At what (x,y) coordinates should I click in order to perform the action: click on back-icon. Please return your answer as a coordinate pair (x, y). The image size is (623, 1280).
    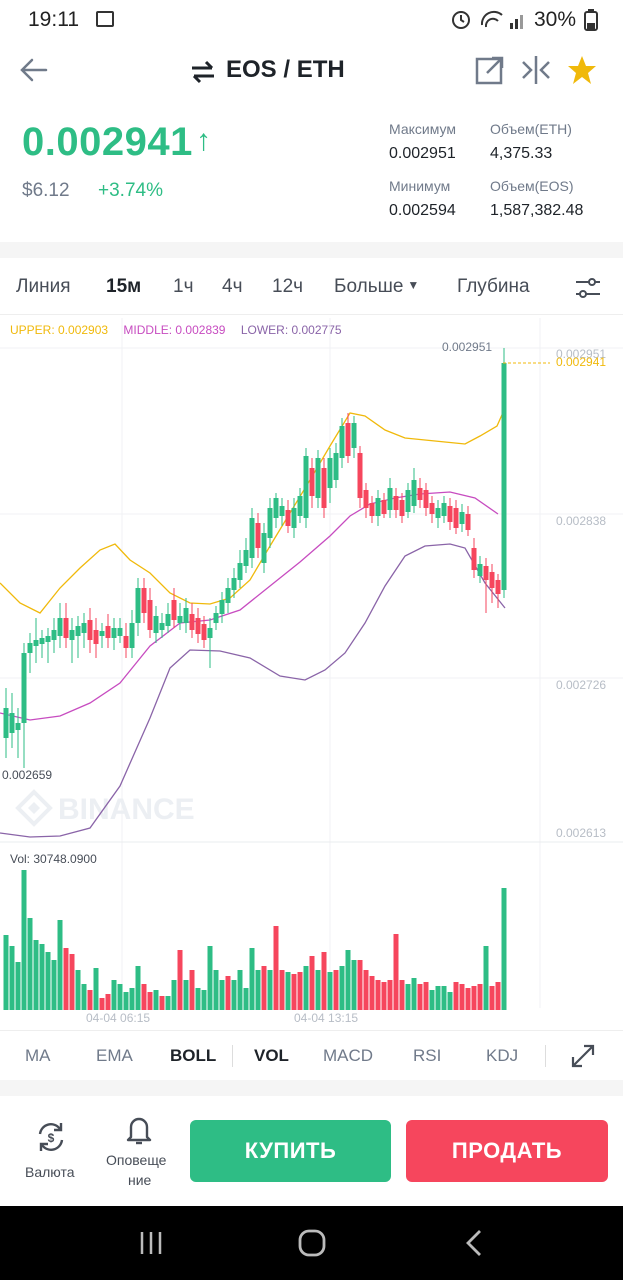
    Looking at the image, I should click on (474, 1243).